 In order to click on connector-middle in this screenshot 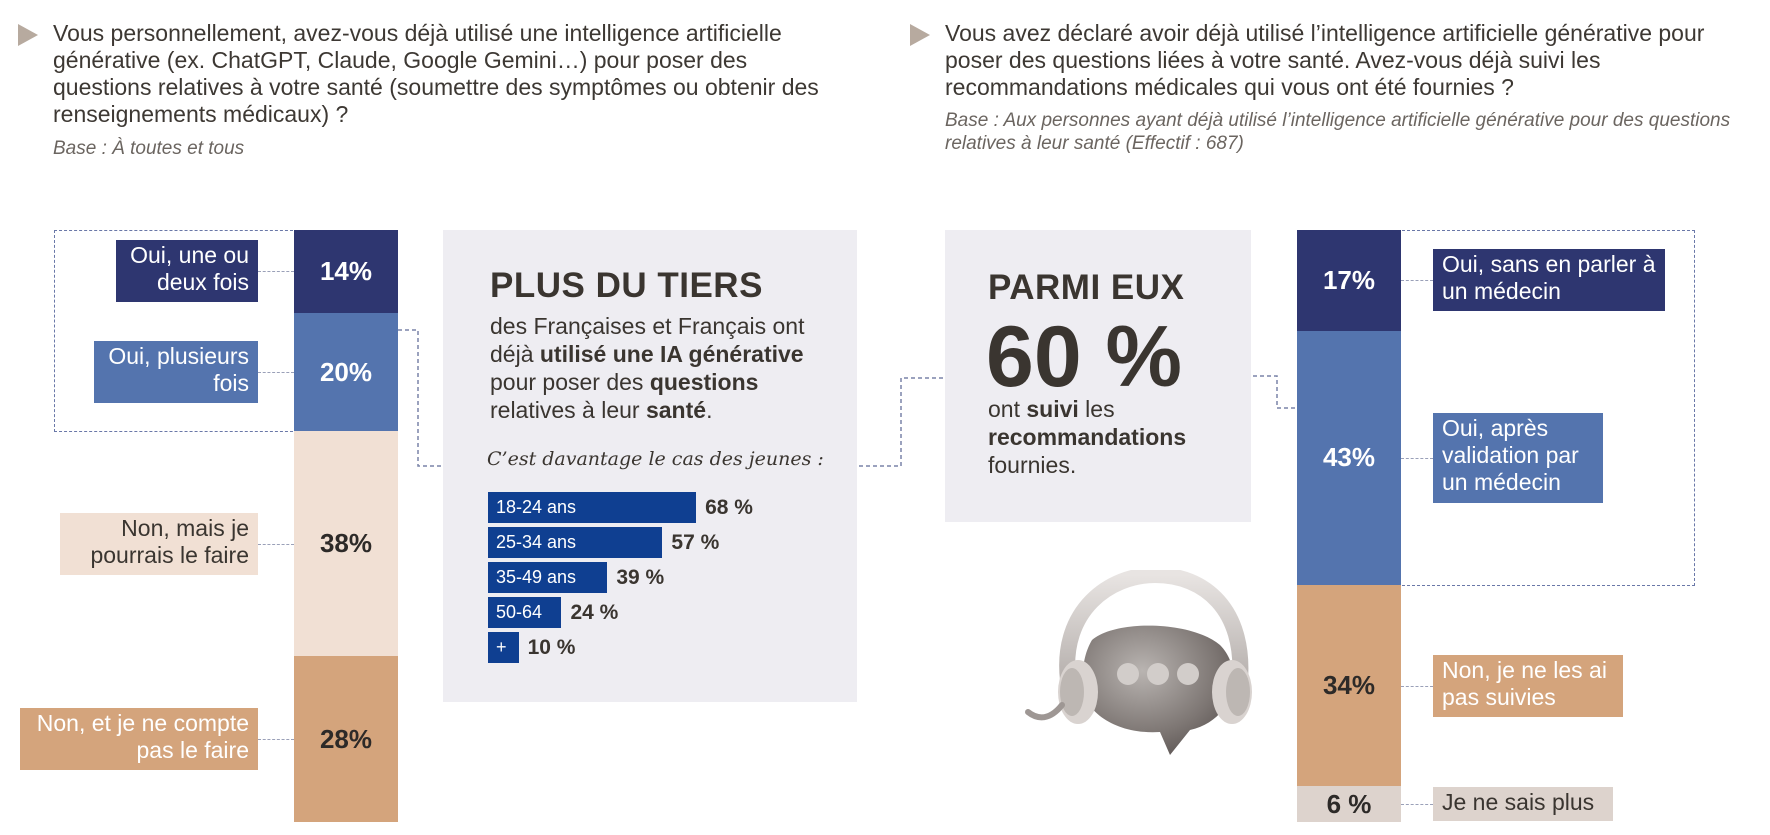, I will do `click(902, 422)`.